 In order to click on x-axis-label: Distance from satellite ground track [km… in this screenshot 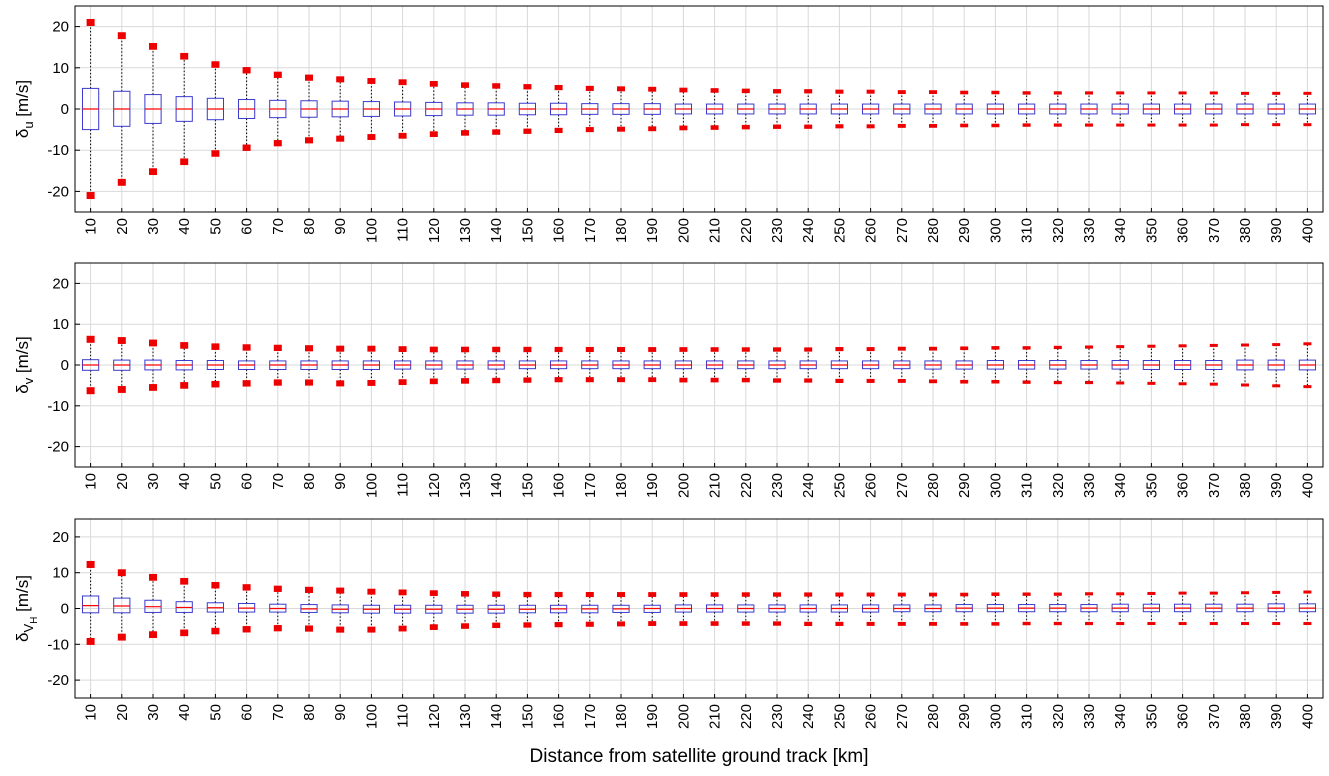, I will do `click(699, 756)`.